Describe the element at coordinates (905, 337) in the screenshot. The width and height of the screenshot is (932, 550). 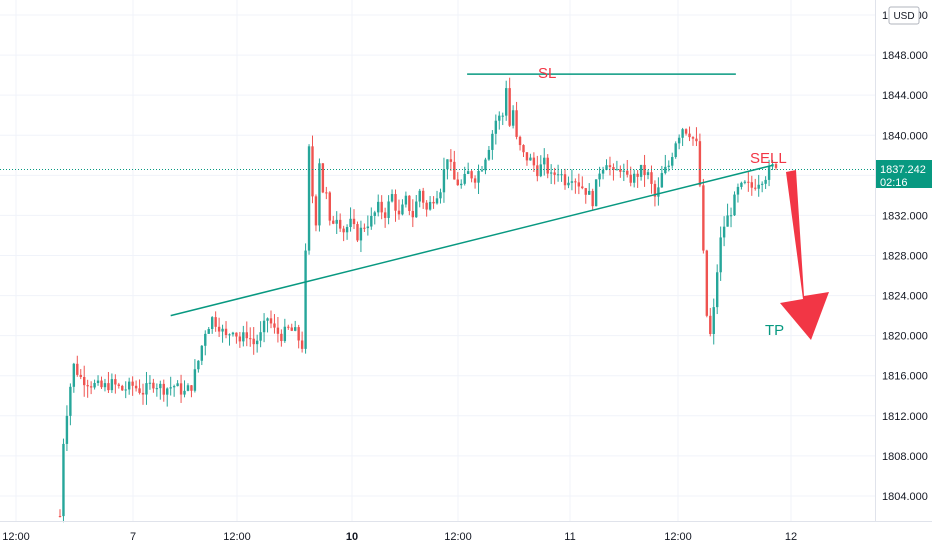
I see `price-tick-label: 1820.000` at that location.